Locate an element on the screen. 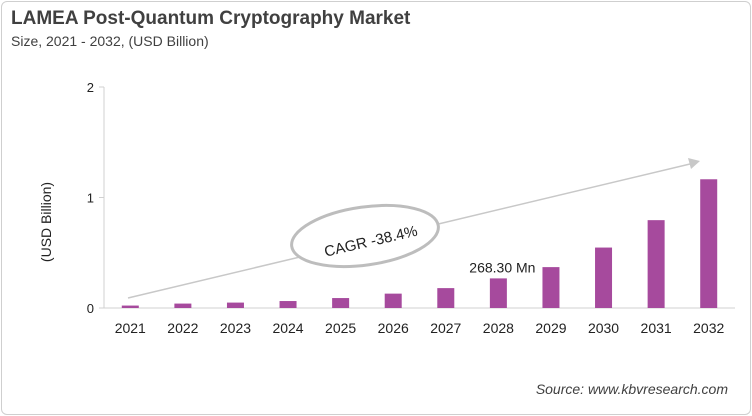  x-tick-label-2031: 2031 is located at coordinates (656, 328).